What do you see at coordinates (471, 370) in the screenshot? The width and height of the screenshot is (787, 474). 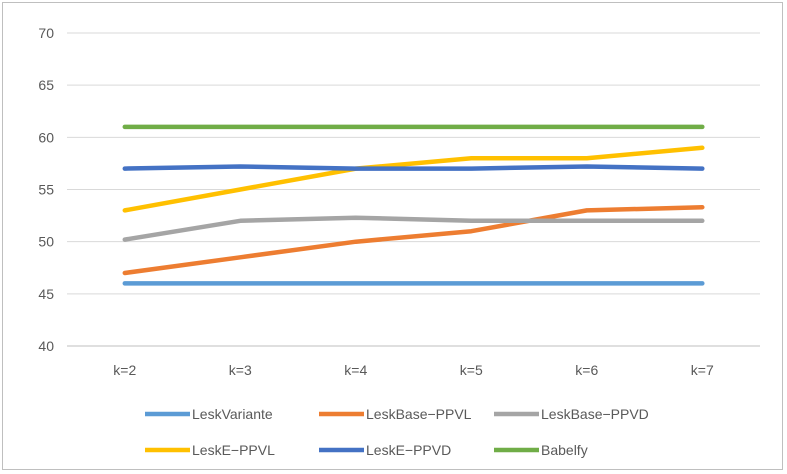 I see `x-tick-label: k=5` at bounding box center [471, 370].